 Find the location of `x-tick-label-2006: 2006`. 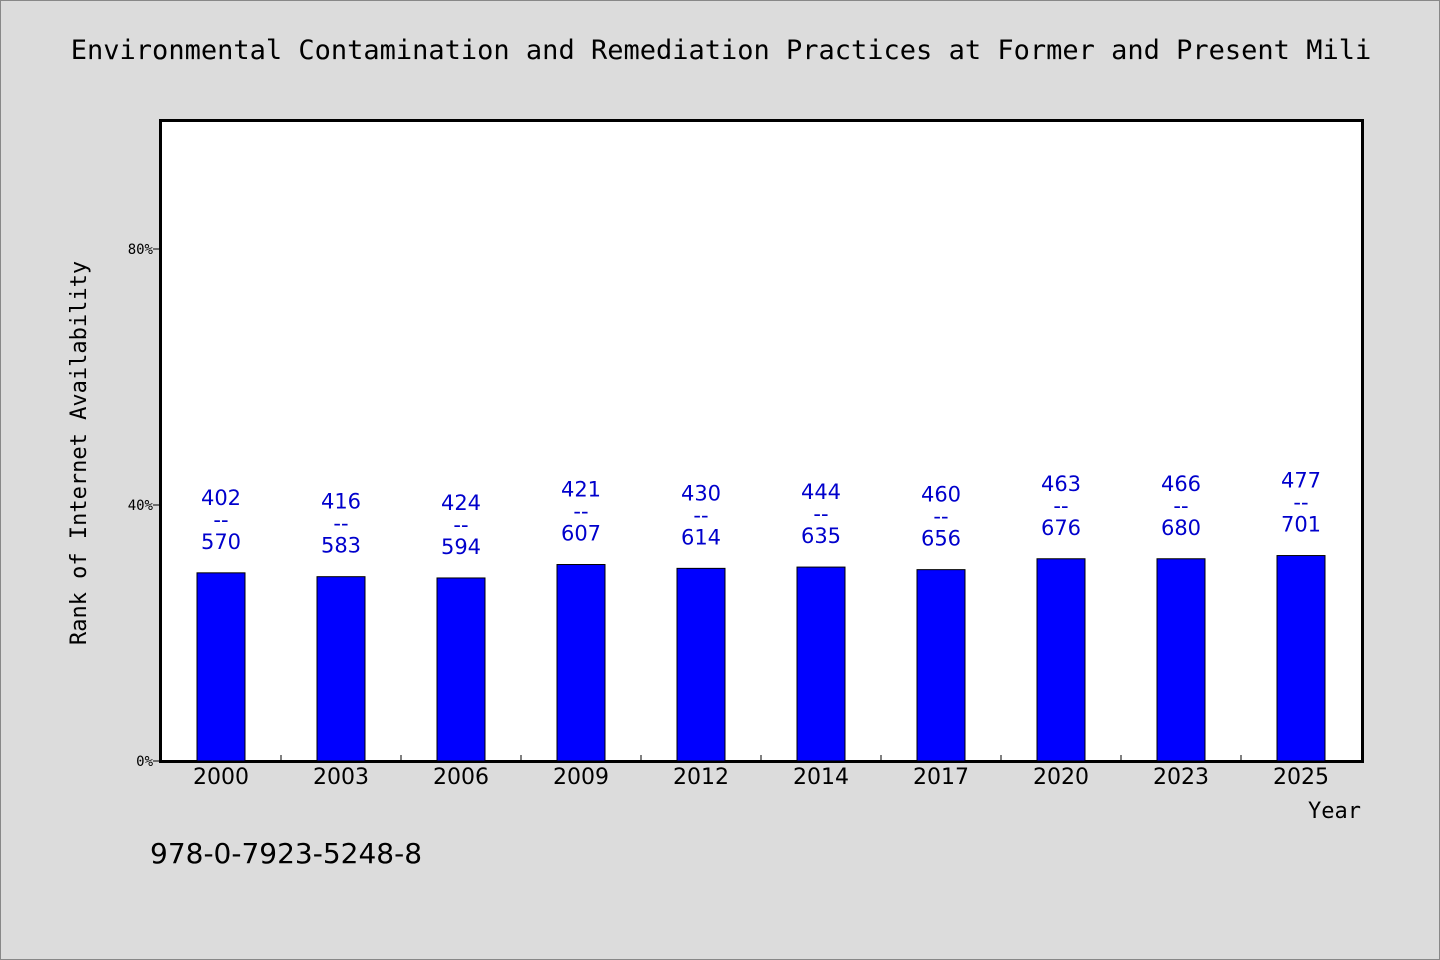

x-tick-label-2006: 2006 is located at coordinates (461, 777).